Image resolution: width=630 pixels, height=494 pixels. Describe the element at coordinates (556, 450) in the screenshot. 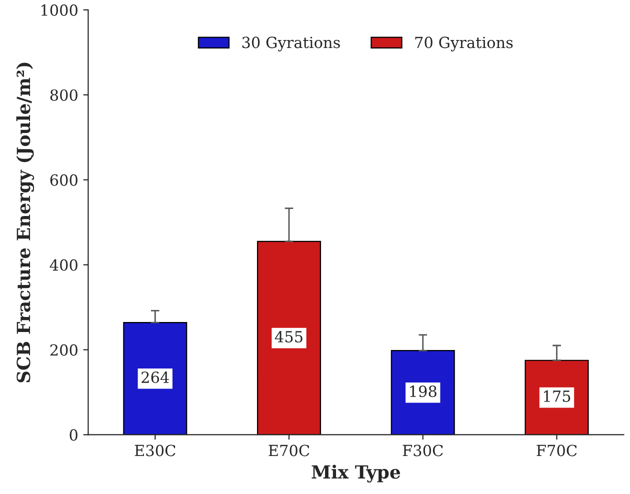

I see `x-tick-label: F70C` at that location.